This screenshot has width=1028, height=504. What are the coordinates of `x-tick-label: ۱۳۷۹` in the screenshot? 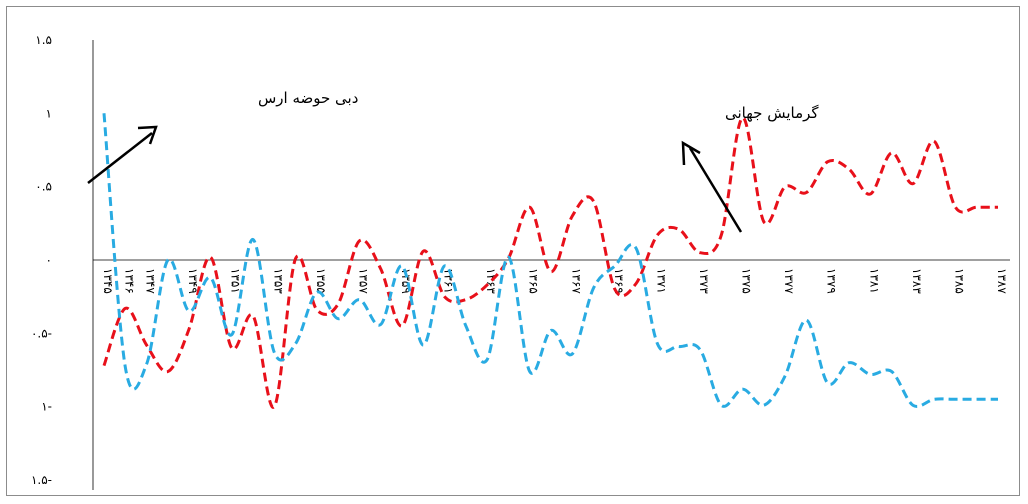 It's located at (832, 281).